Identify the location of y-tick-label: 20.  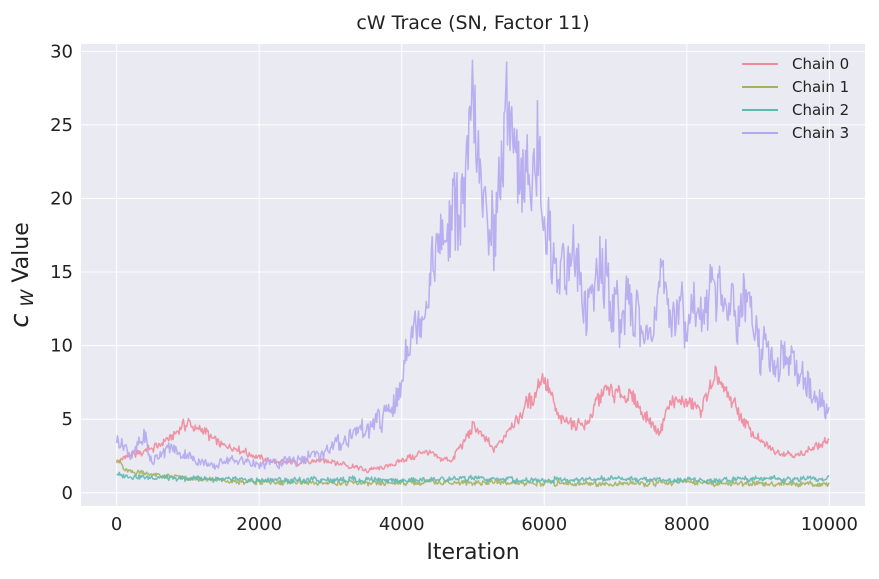
(61, 198).